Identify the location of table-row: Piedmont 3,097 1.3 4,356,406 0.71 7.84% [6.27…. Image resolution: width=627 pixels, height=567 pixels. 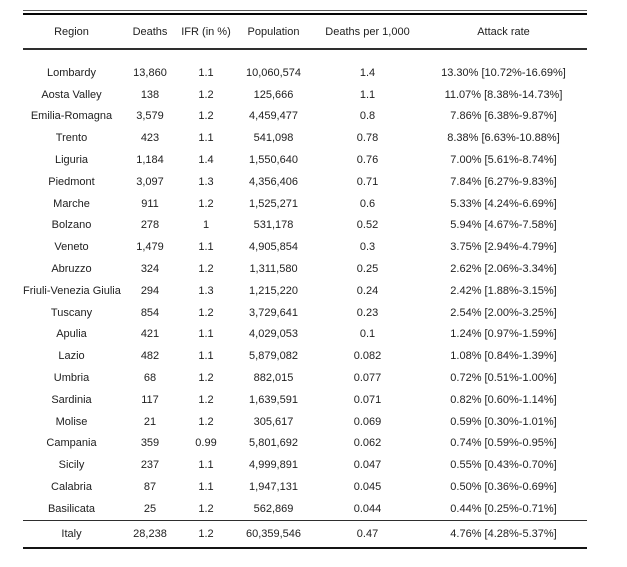
(305, 182).